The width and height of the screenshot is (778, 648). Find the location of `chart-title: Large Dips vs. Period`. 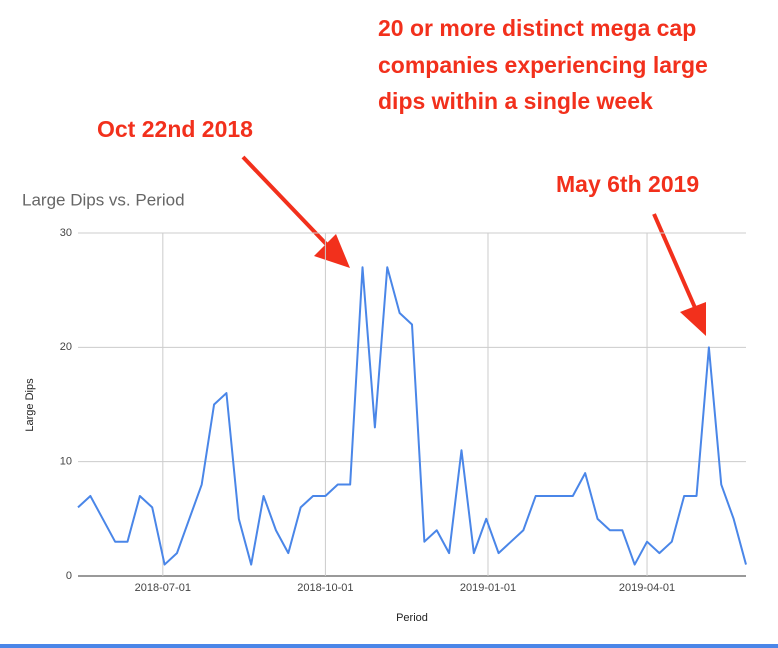

chart-title: Large Dips vs. Period is located at coordinates (103, 199).